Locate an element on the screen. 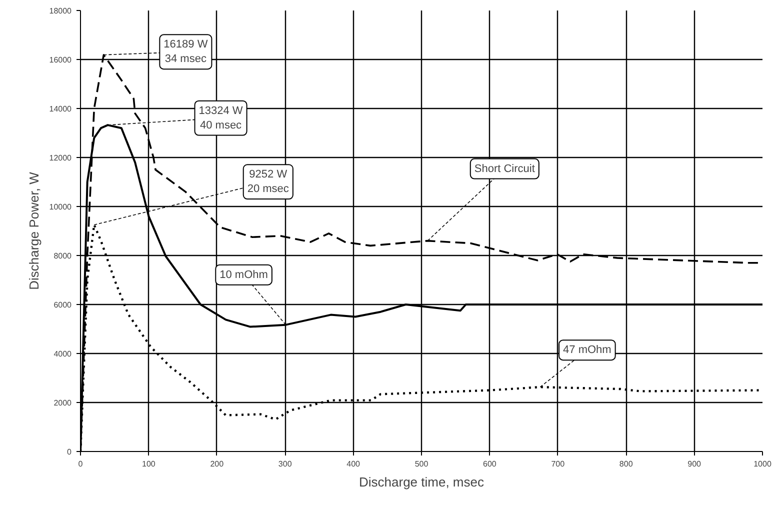 This screenshot has width=774, height=511. text: 10 mOhm is located at coordinates (244, 274).